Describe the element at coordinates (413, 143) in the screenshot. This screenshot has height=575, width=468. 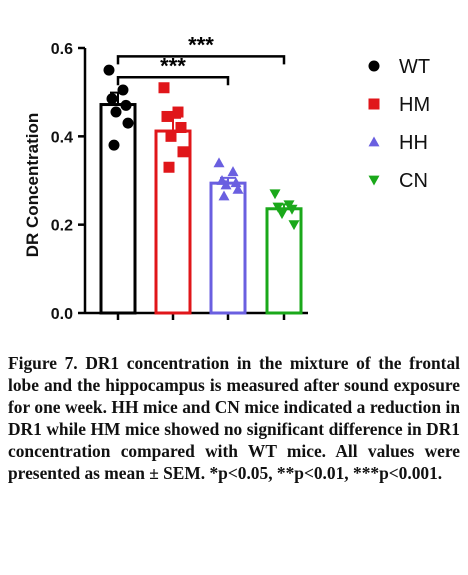
I see `legend-label-hh: HH` at that location.